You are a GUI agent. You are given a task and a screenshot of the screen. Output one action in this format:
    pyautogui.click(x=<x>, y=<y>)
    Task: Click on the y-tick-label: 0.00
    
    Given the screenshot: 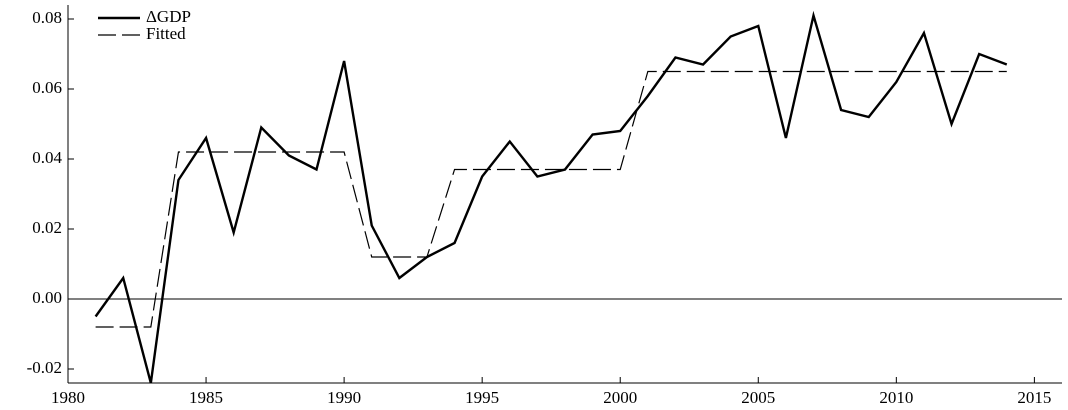 What is the action you would take?
    pyautogui.click(x=47, y=297)
    